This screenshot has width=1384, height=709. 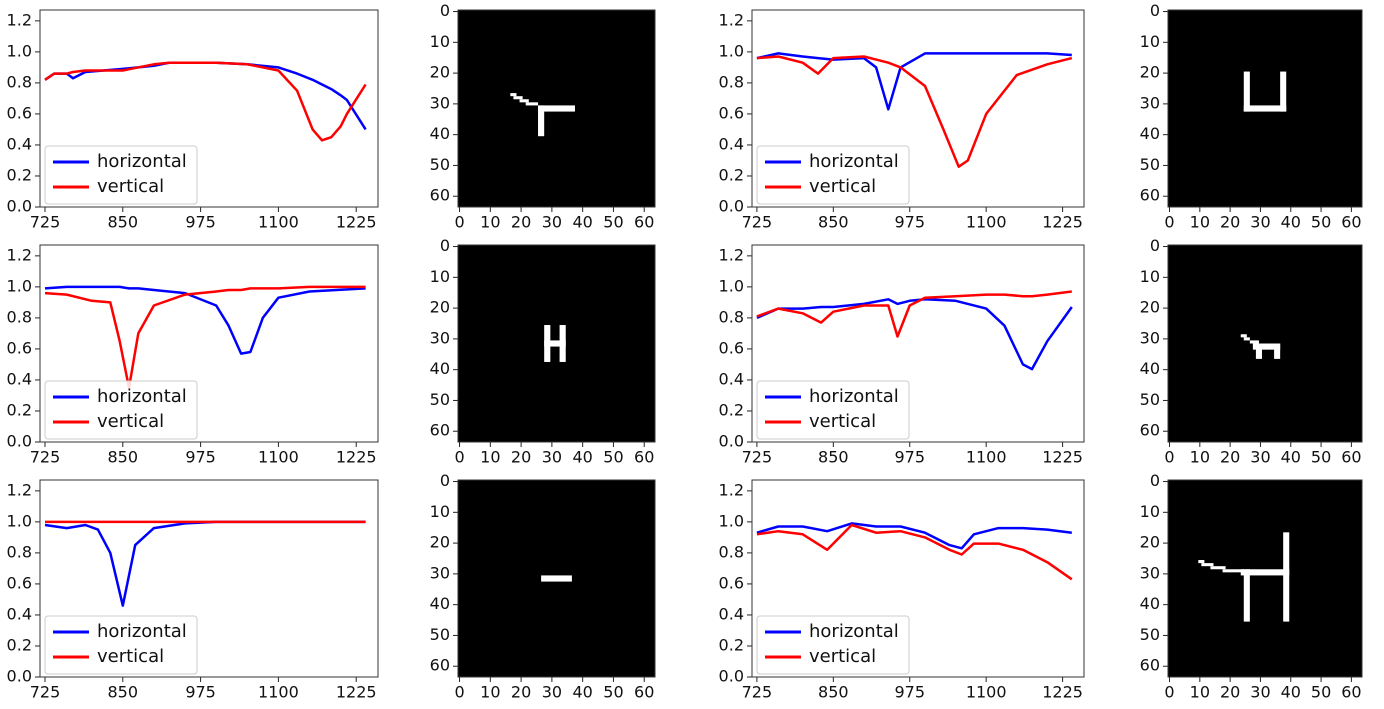 What do you see at coordinates (440, 603) in the screenshot?
I see `y-tick-label: 40` at bounding box center [440, 603].